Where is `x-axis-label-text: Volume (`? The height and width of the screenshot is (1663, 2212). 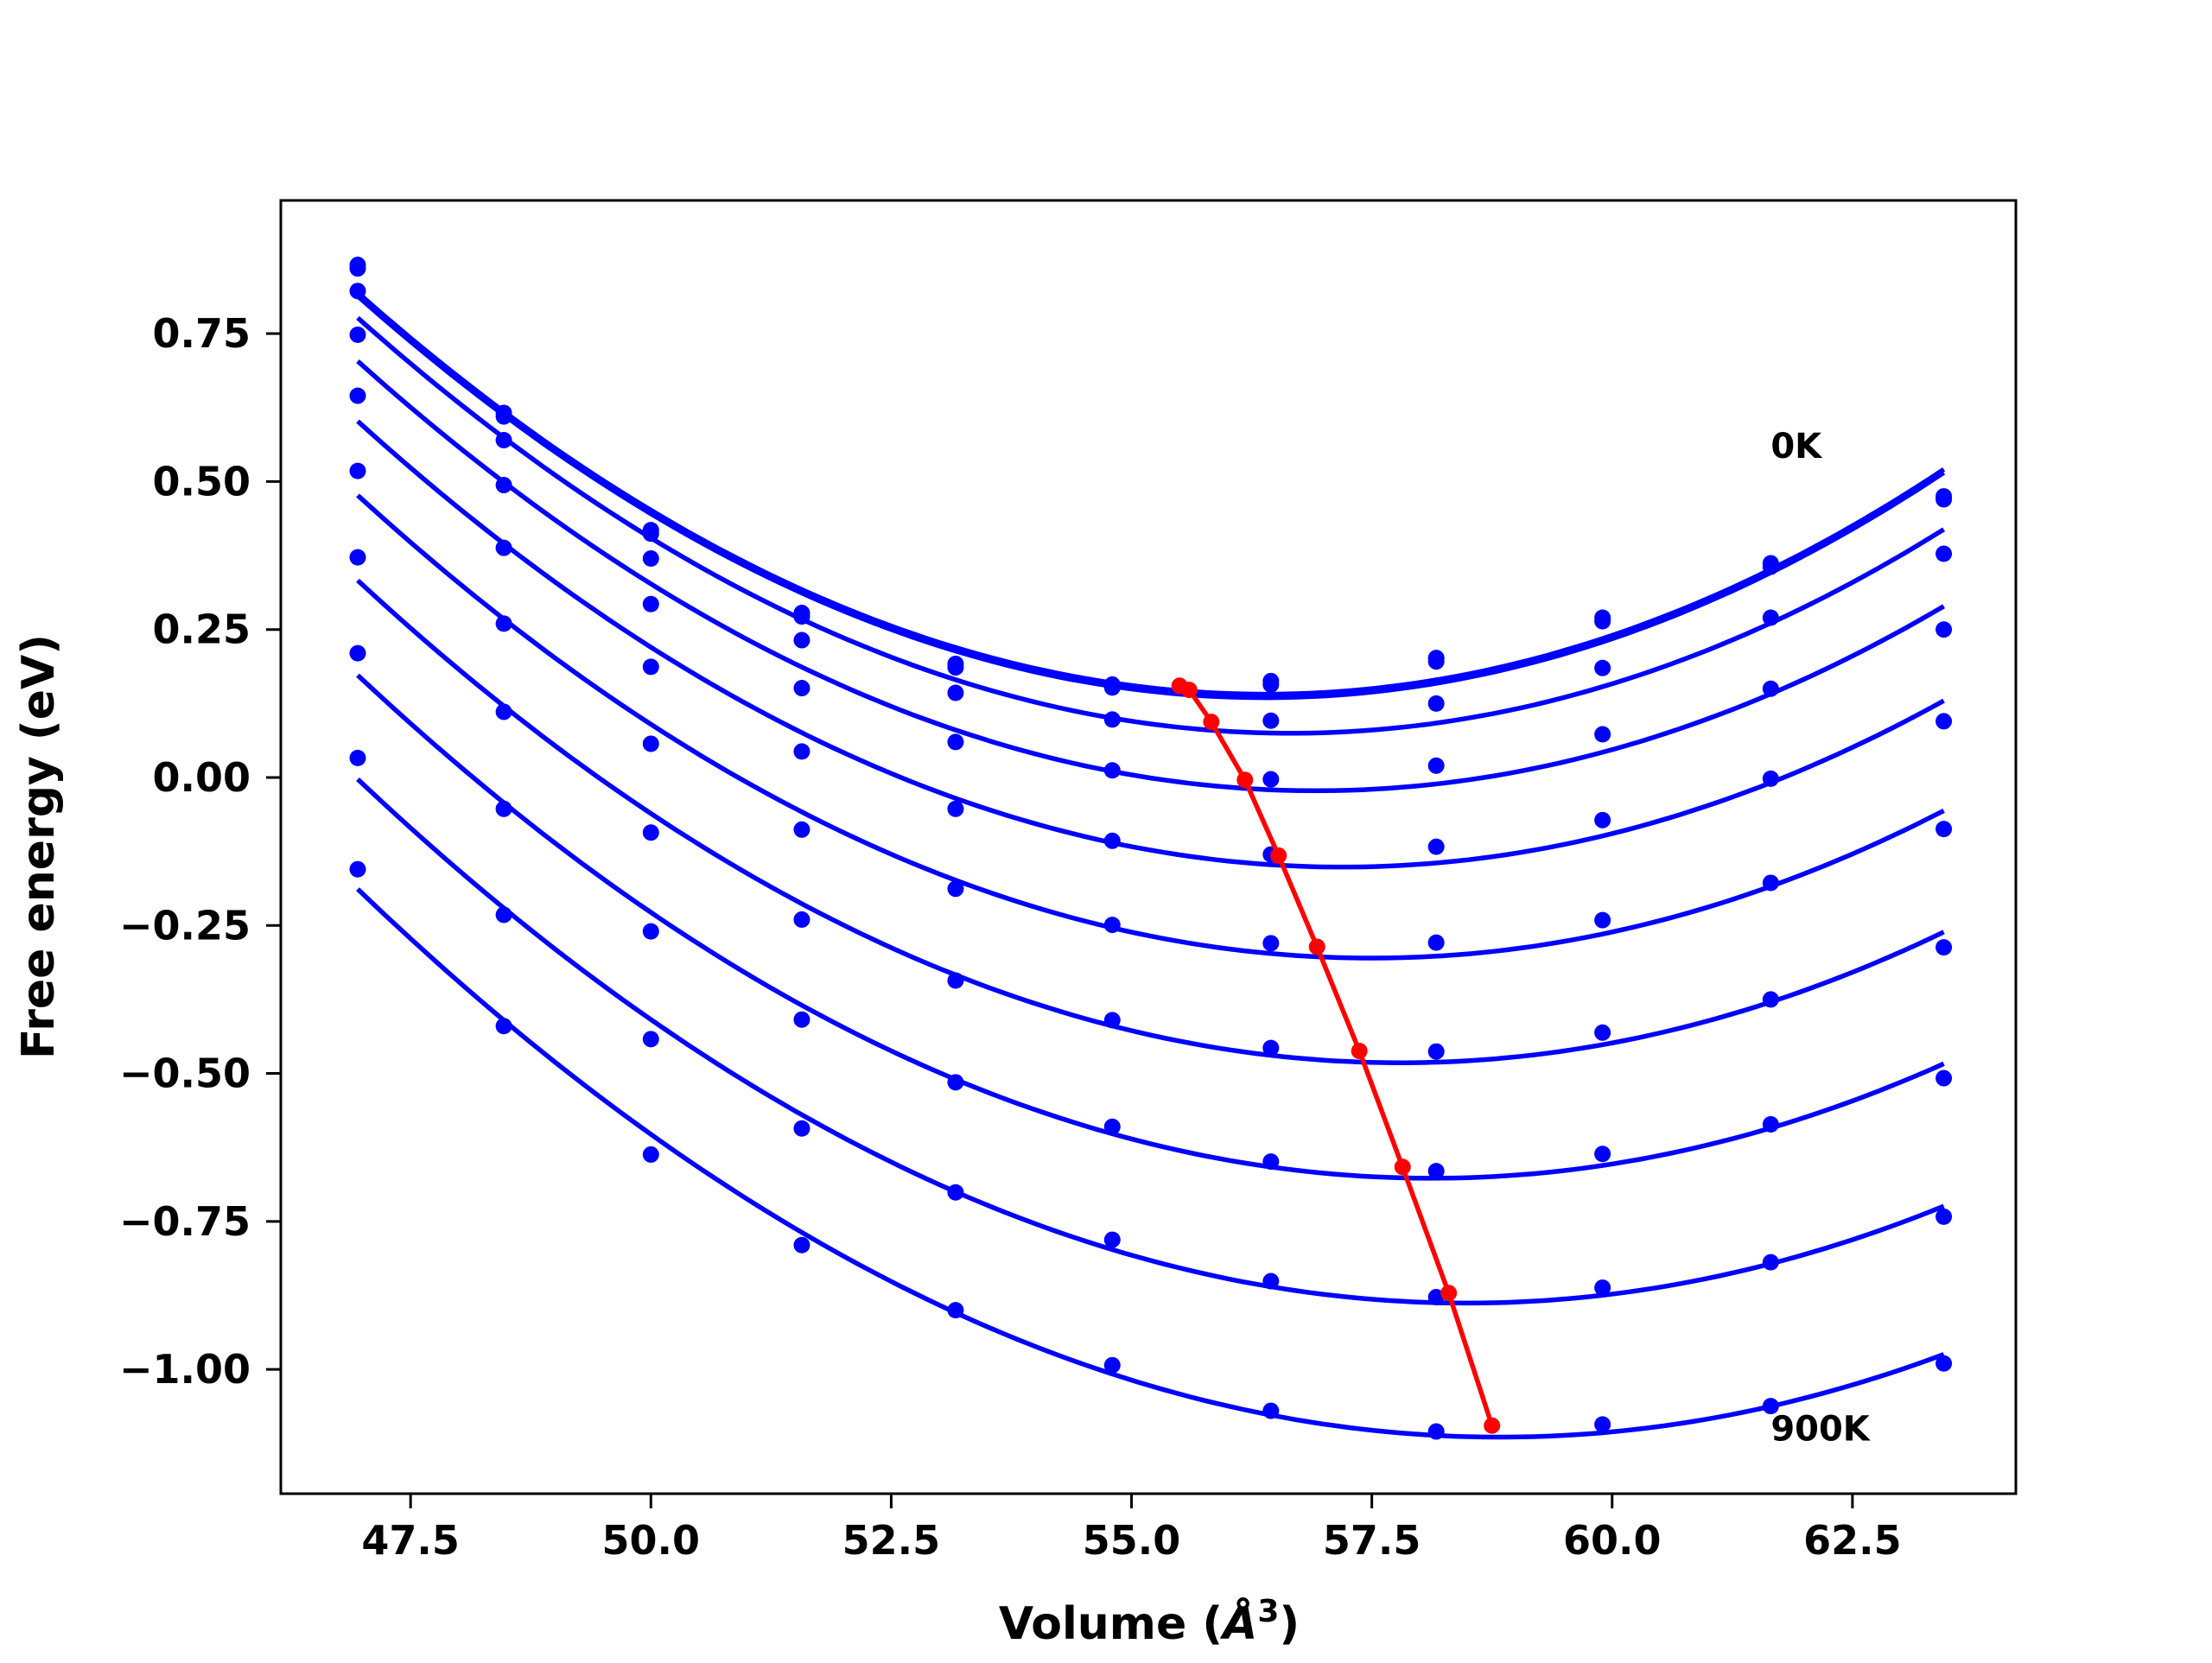
x-axis-label-text: Volume ( is located at coordinates (1111, 1624).